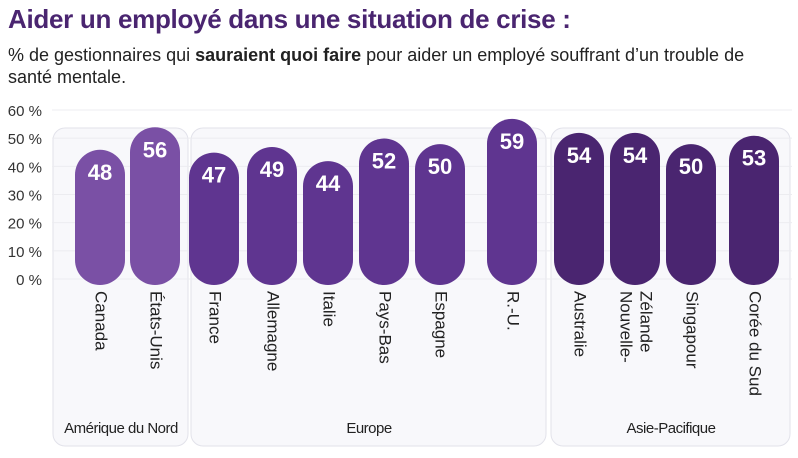 This screenshot has height=458, width=798. What do you see at coordinates (215, 317) in the screenshot?
I see `category-label: France` at bounding box center [215, 317].